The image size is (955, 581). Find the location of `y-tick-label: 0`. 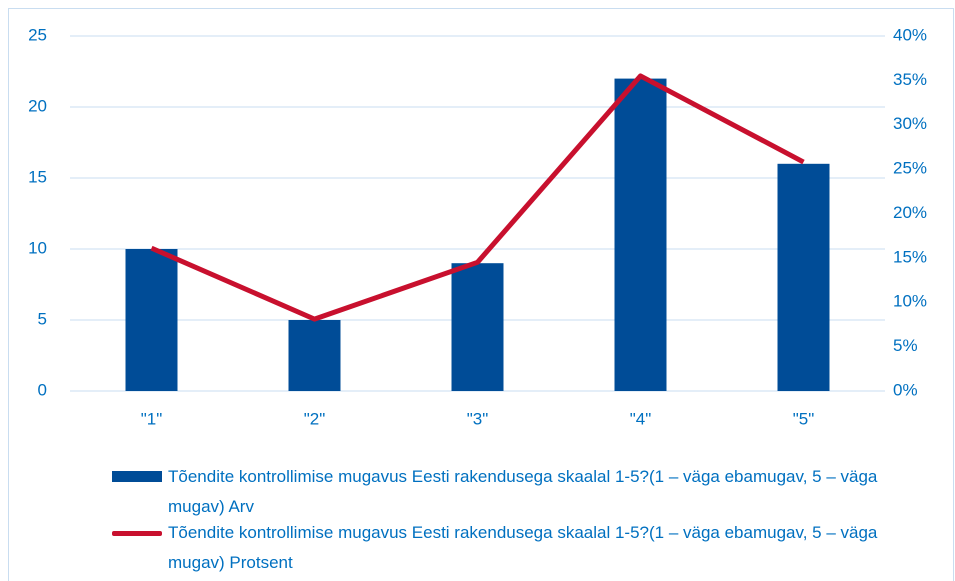

y-tick-label: 0 is located at coordinates (42, 389).